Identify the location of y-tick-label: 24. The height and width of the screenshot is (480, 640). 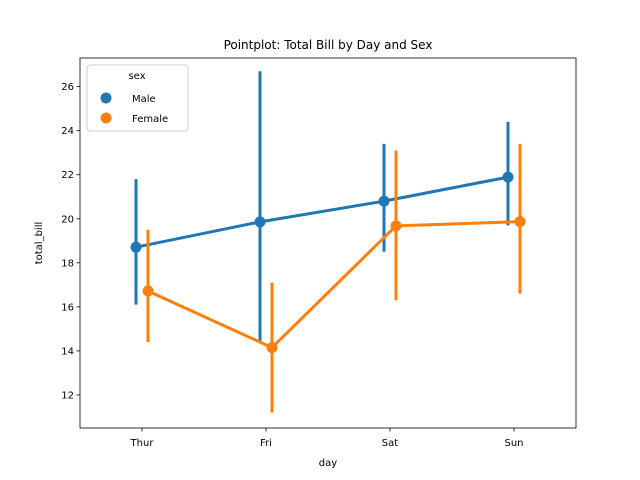
(67, 131).